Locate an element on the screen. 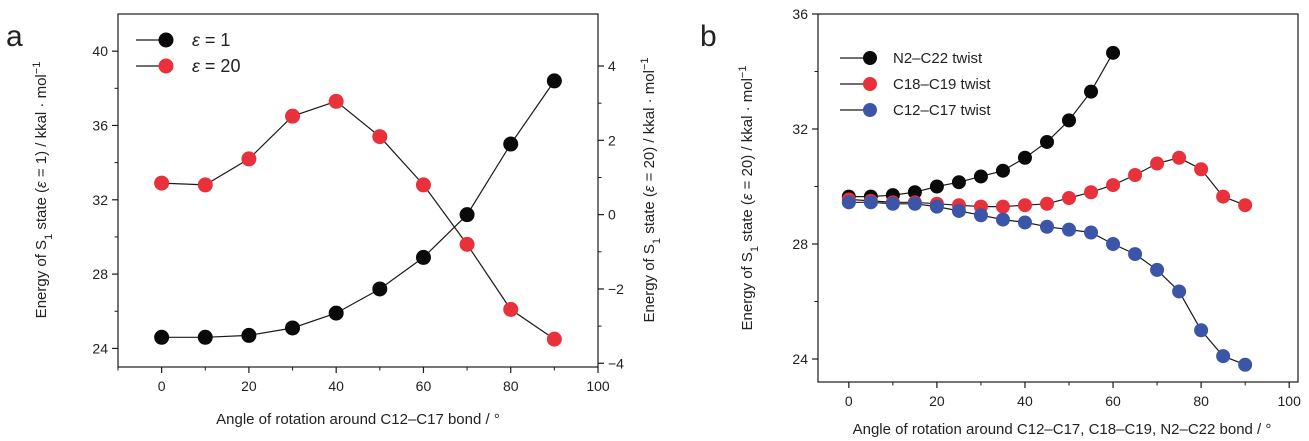  right-y-tick-label: 4 is located at coordinates (612, 66).